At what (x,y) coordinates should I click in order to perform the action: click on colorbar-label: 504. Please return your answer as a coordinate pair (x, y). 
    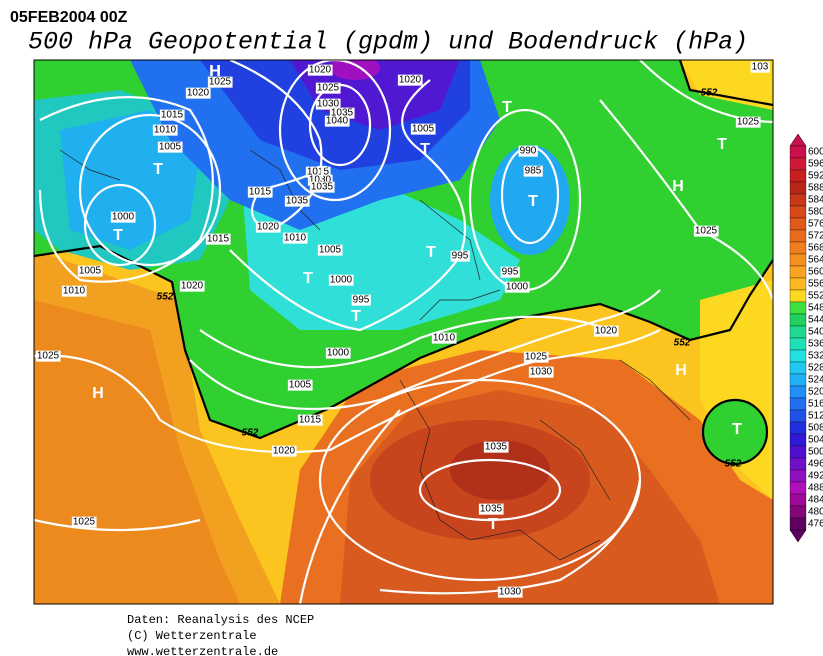
    Looking at the image, I should click on (815, 440).